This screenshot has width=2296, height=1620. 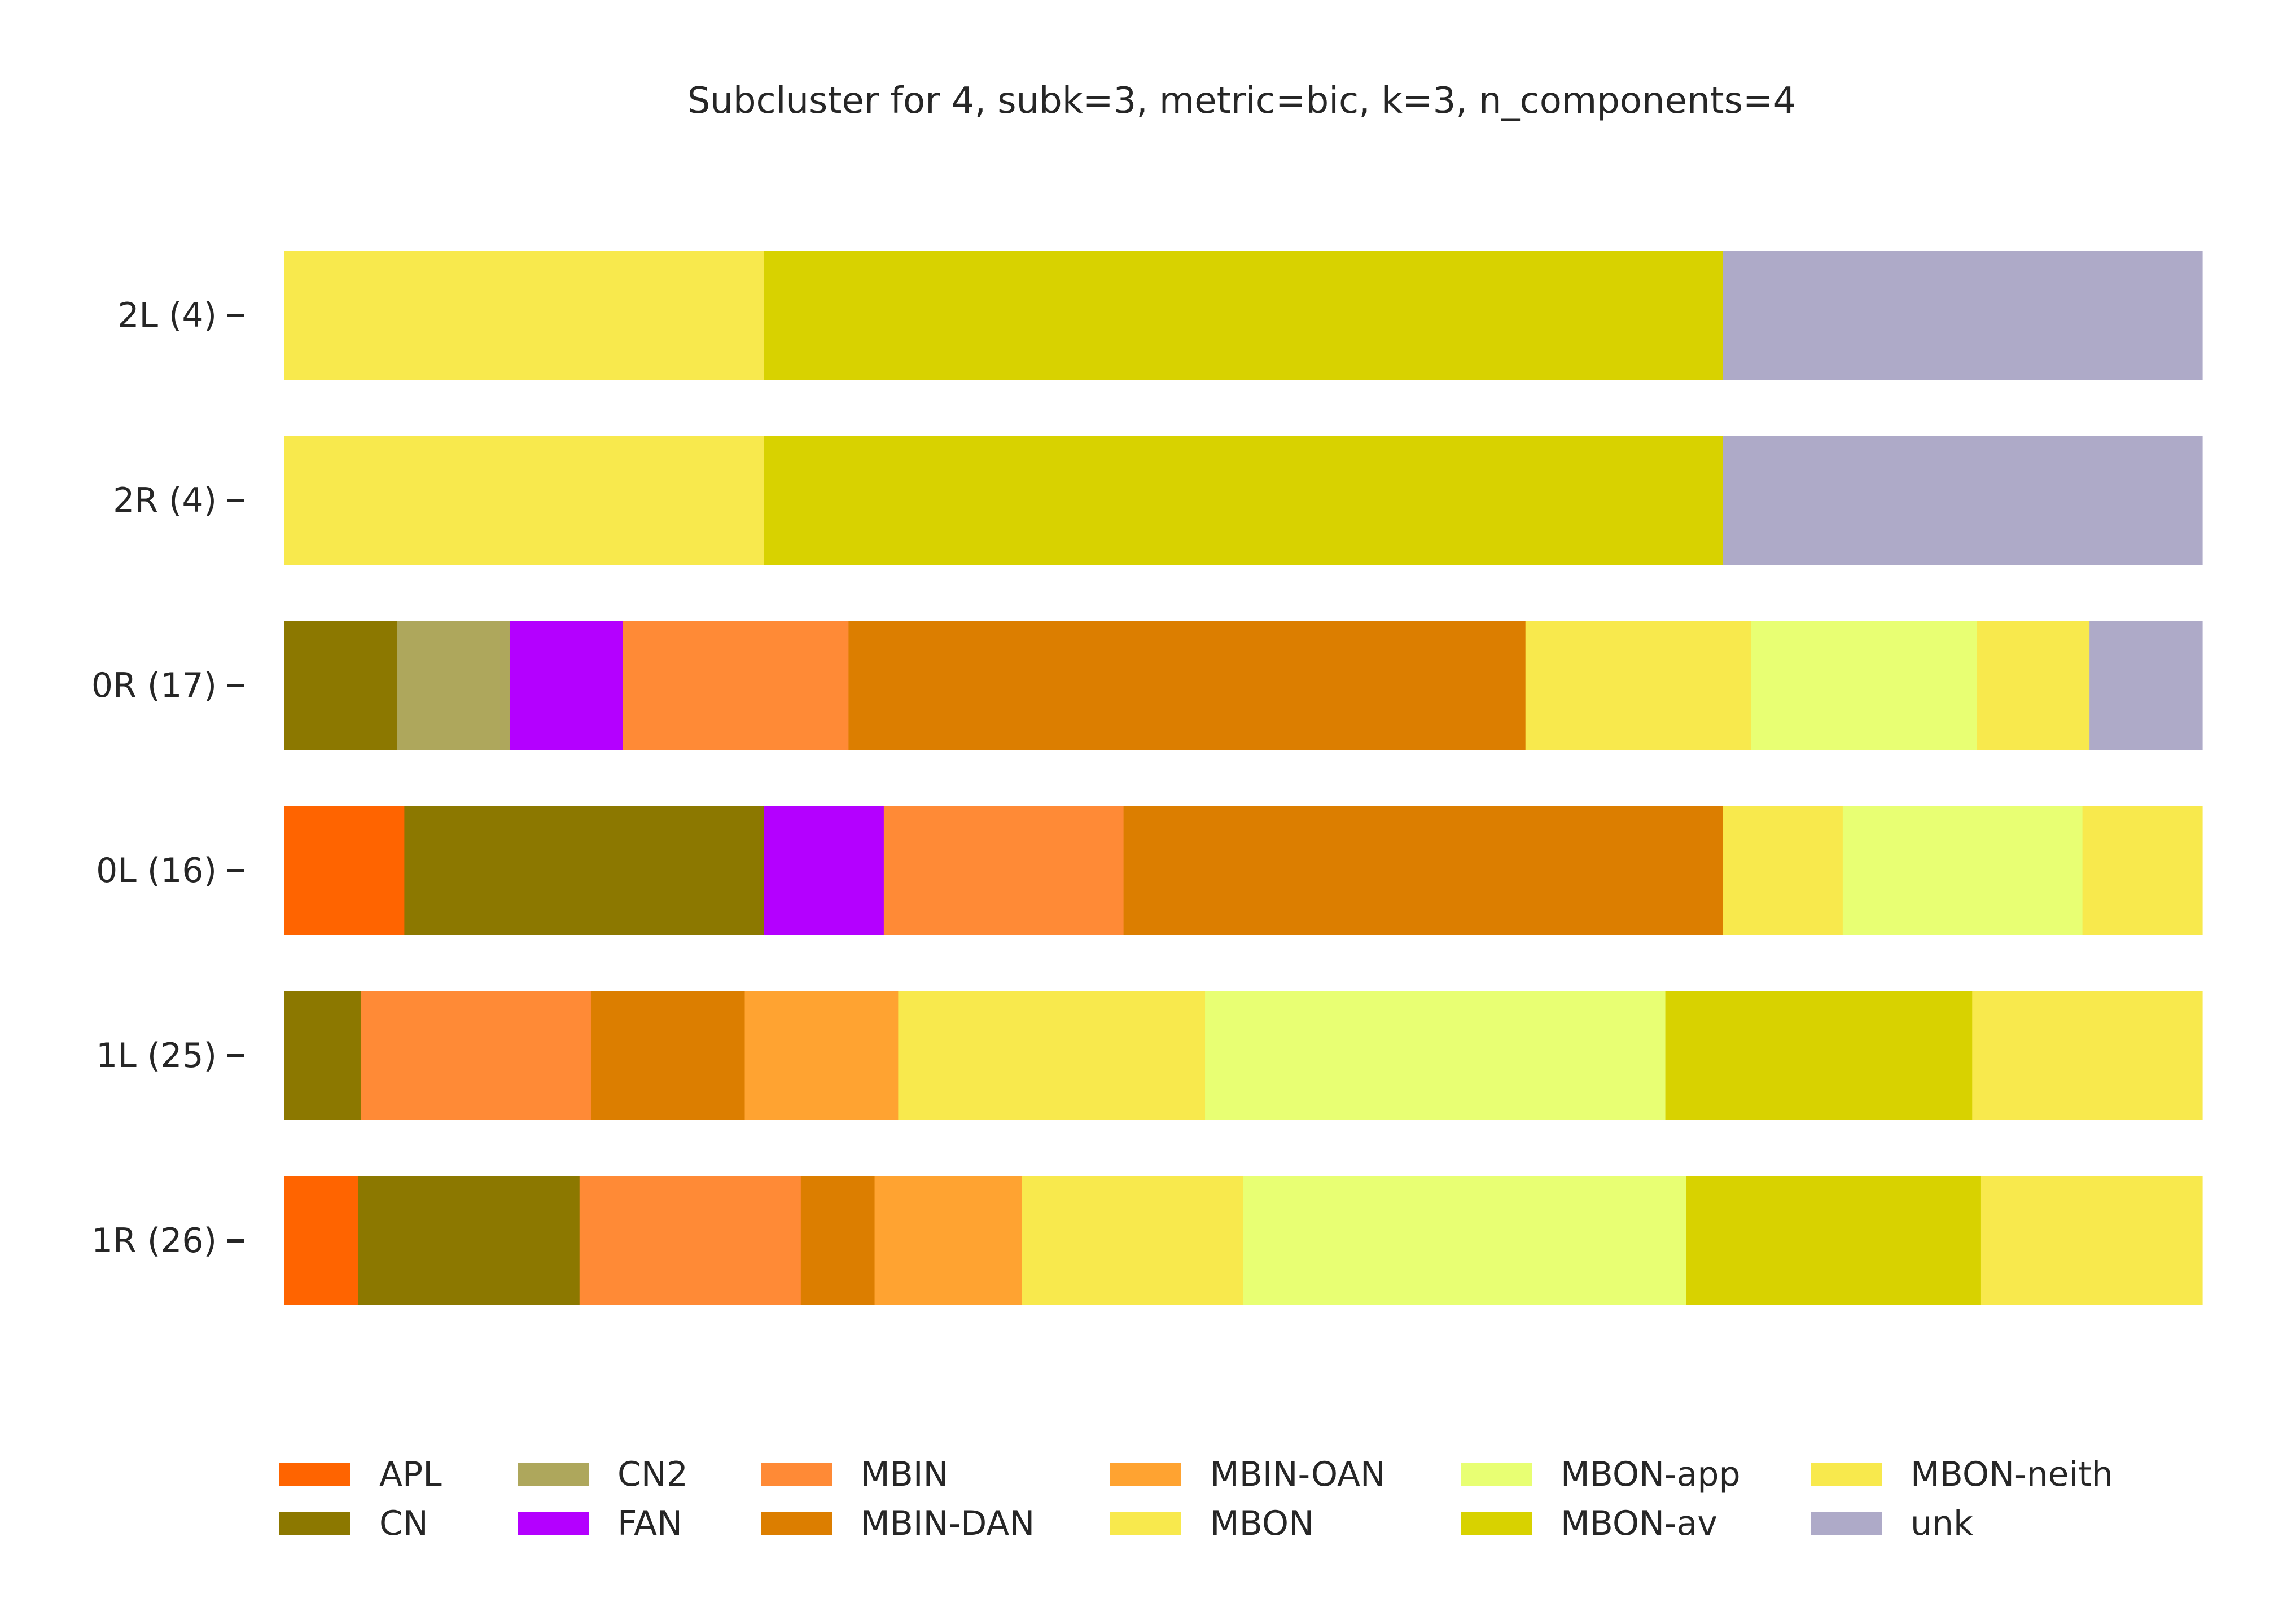 I want to click on legend-label-mbon-neith: MBON-neith, so click(x=2012, y=1474).